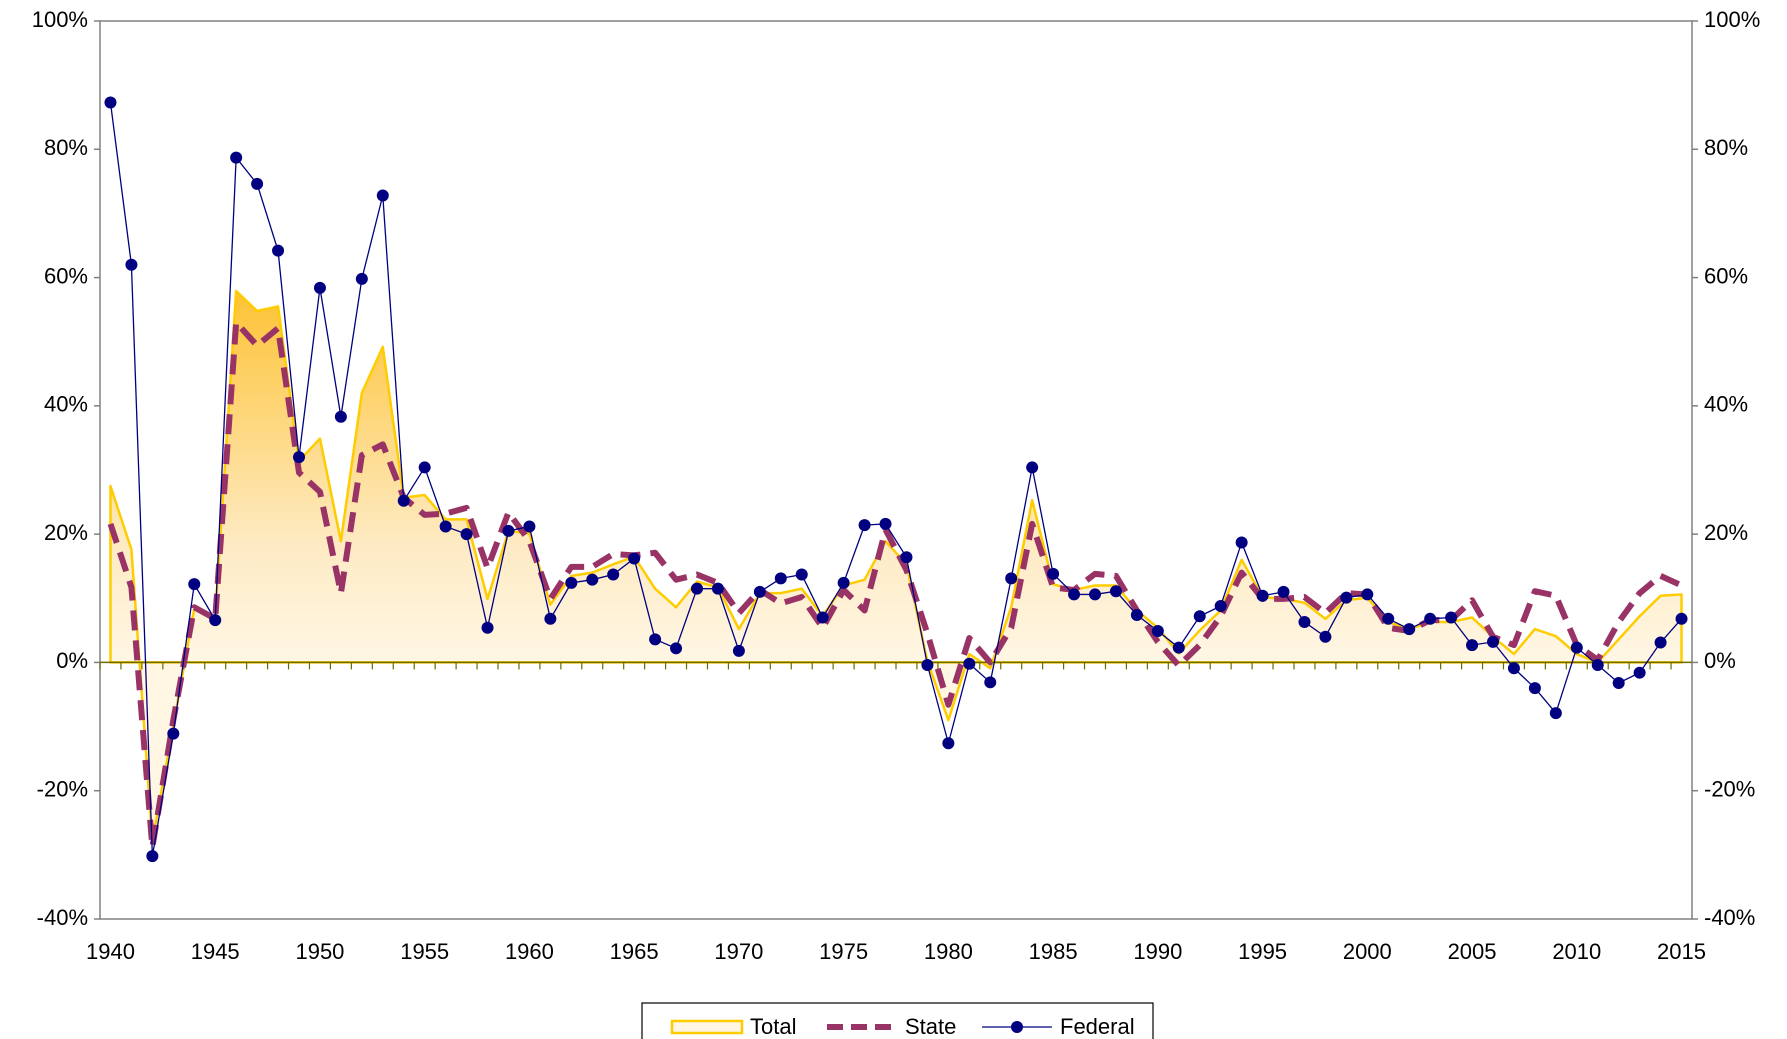 This screenshot has height=1039, width=1787. I want to click on y-tick-label: 60%, so click(66, 275).